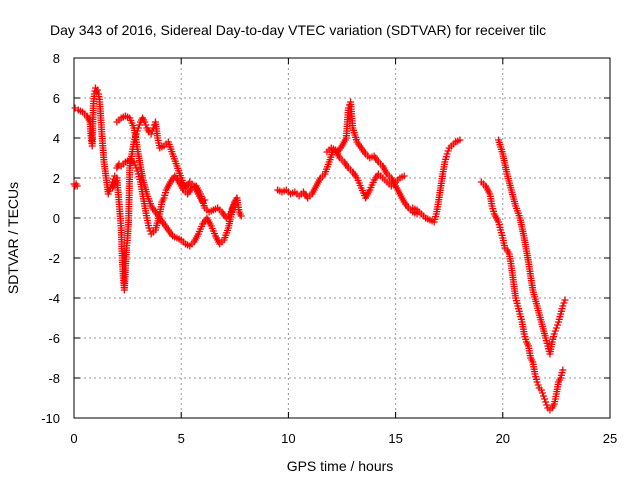 This screenshot has width=640, height=480. I want to click on y-tick-label: 4, so click(56, 138).